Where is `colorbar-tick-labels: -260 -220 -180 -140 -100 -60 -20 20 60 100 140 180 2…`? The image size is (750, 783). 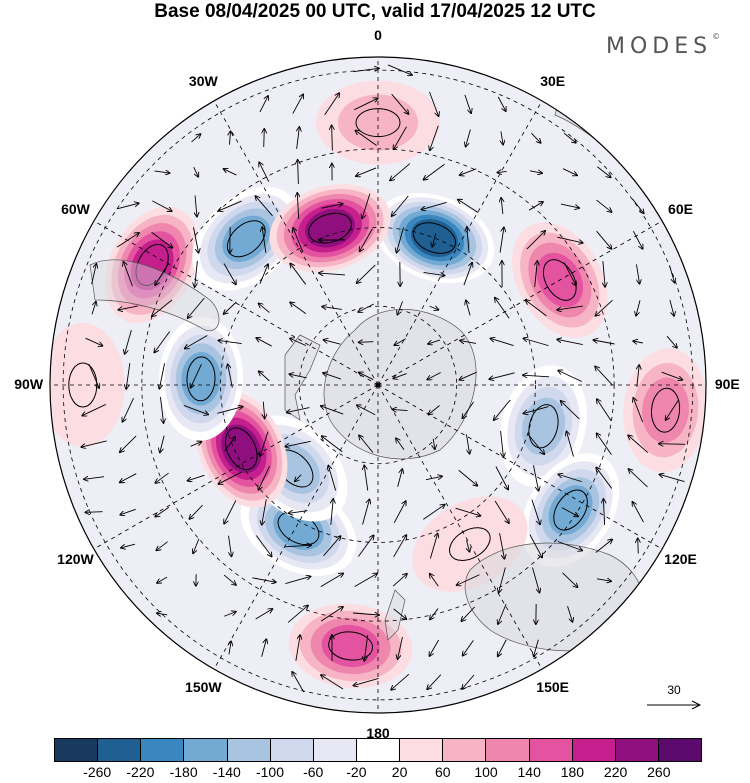
colorbar-tick-labels: -260 -220 -180 -140 -100 -60 -20 20 60 100 140 180 2… is located at coordinates (375, 773).